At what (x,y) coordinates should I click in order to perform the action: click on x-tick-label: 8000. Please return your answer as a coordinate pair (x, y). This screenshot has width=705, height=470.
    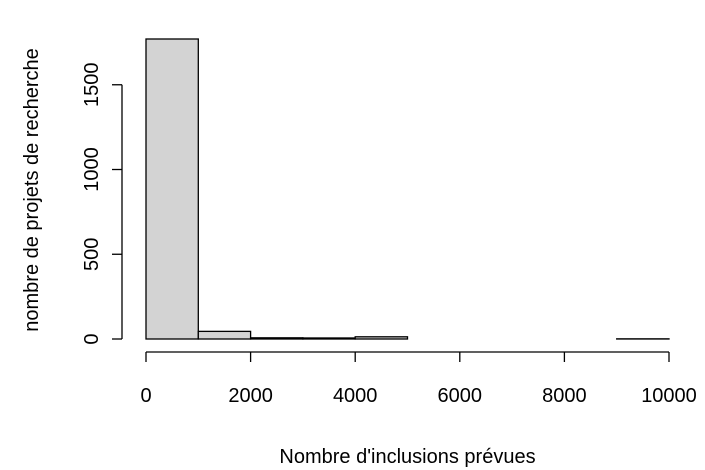
    Looking at the image, I should click on (564, 396).